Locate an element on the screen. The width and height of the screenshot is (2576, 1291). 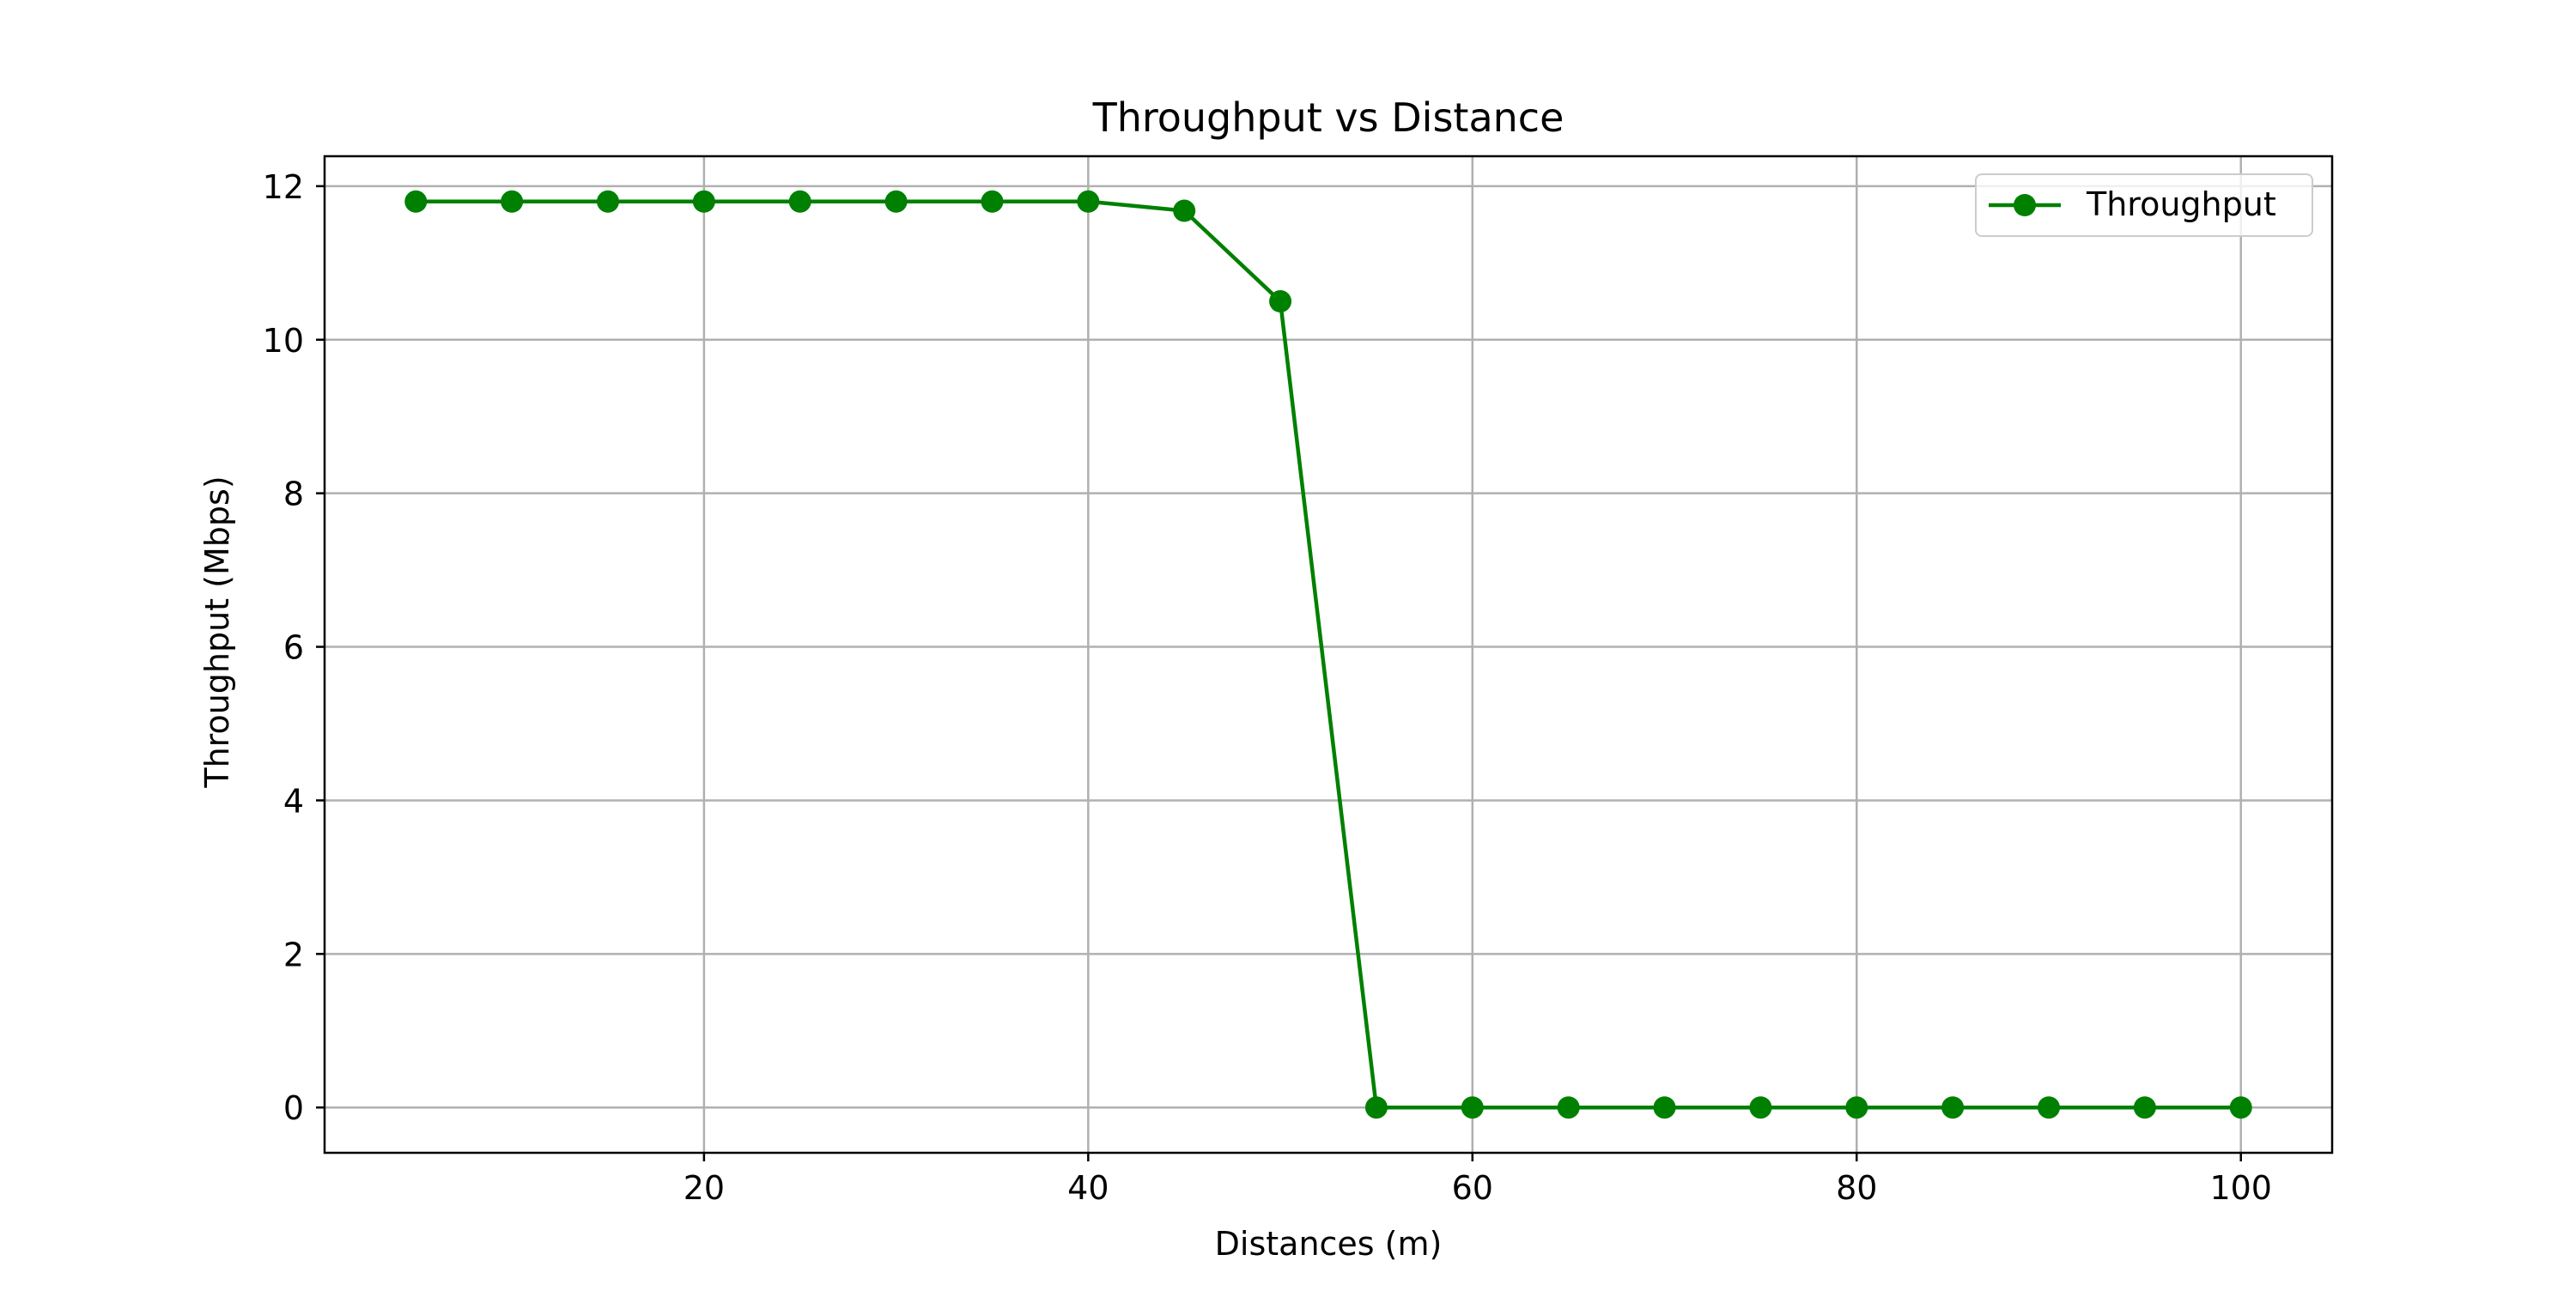
y-tick-label: 12 is located at coordinates (283, 187).